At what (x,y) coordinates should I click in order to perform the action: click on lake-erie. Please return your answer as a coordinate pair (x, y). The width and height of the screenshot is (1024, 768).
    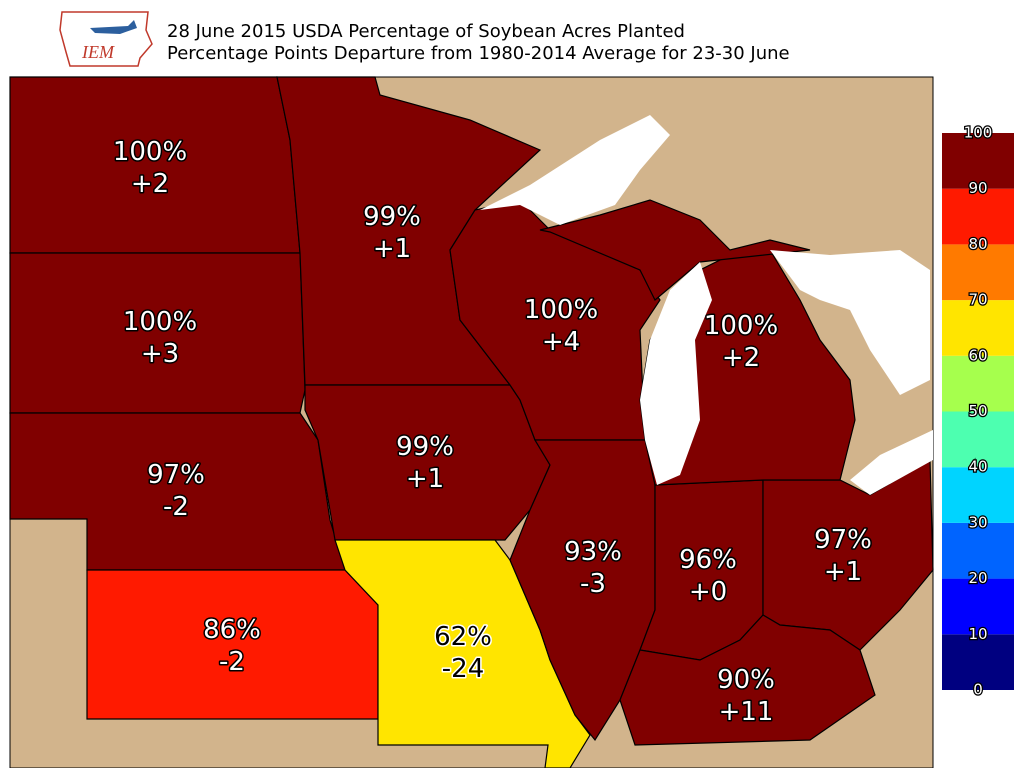
    Looking at the image, I should click on (891, 462).